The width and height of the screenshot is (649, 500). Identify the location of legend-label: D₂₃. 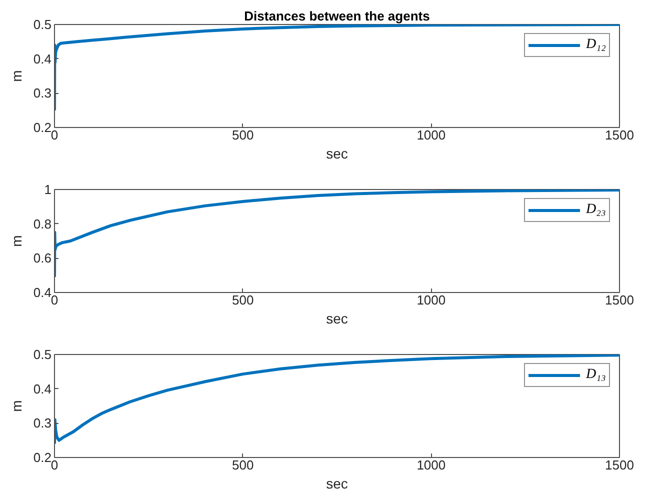
(596, 210).